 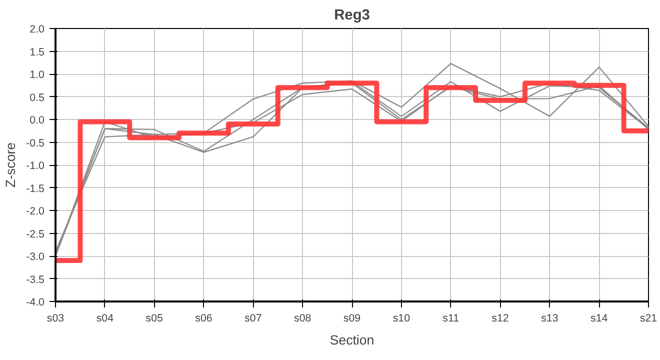 What do you see at coordinates (35, 257) in the screenshot?
I see `y-tick-label: -3.0` at bounding box center [35, 257].